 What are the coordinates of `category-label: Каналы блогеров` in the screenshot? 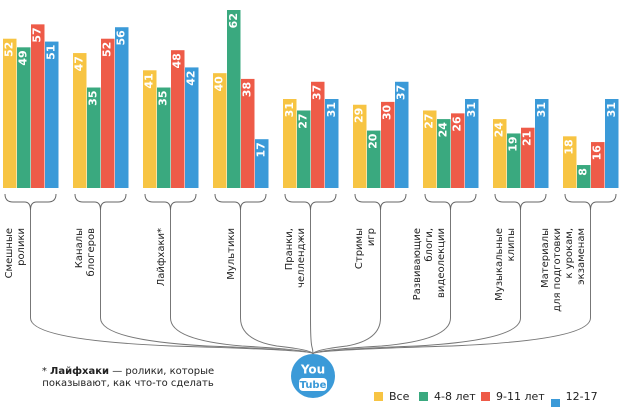 It's located at (85, 252).